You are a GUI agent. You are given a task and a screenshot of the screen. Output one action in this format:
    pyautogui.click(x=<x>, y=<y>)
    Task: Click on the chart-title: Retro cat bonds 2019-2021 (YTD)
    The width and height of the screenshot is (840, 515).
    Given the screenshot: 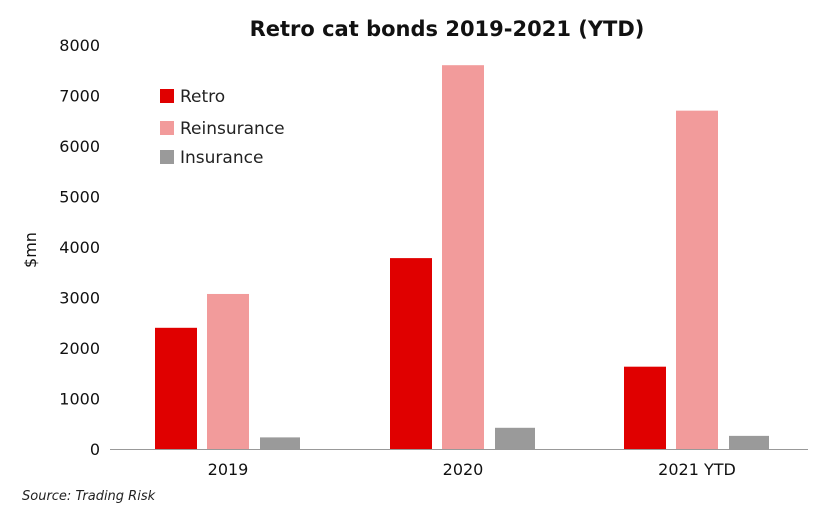 What is the action you would take?
    pyautogui.click(x=447, y=29)
    